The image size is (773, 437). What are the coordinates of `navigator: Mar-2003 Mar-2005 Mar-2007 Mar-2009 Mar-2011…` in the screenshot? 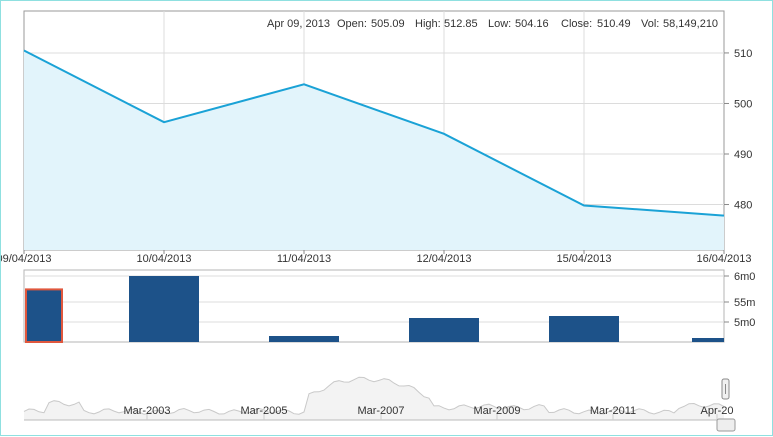 It's located at (379, 404).